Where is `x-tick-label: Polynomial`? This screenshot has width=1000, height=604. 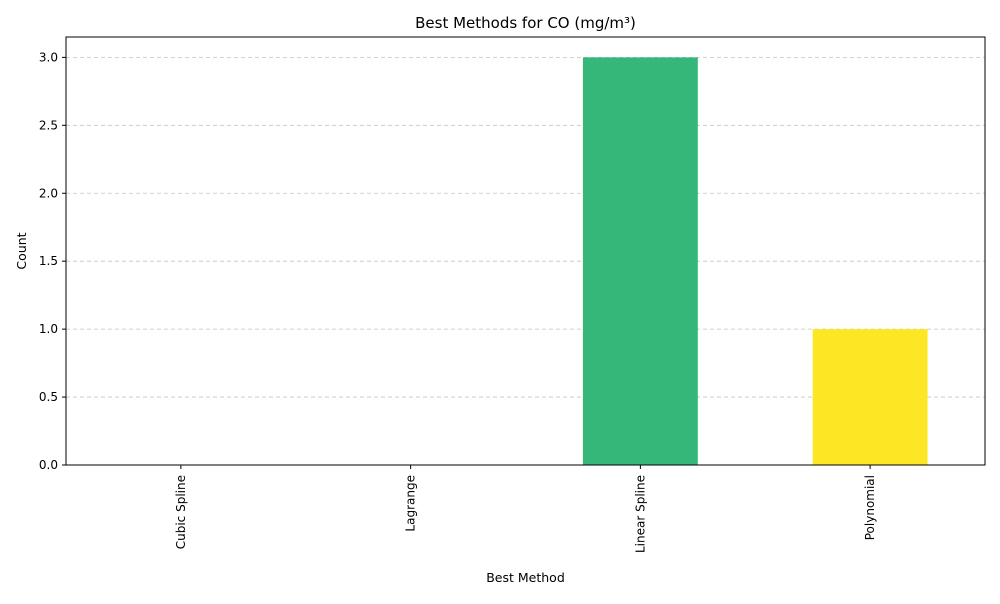 x-tick-label: Polynomial is located at coordinates (870, 507).